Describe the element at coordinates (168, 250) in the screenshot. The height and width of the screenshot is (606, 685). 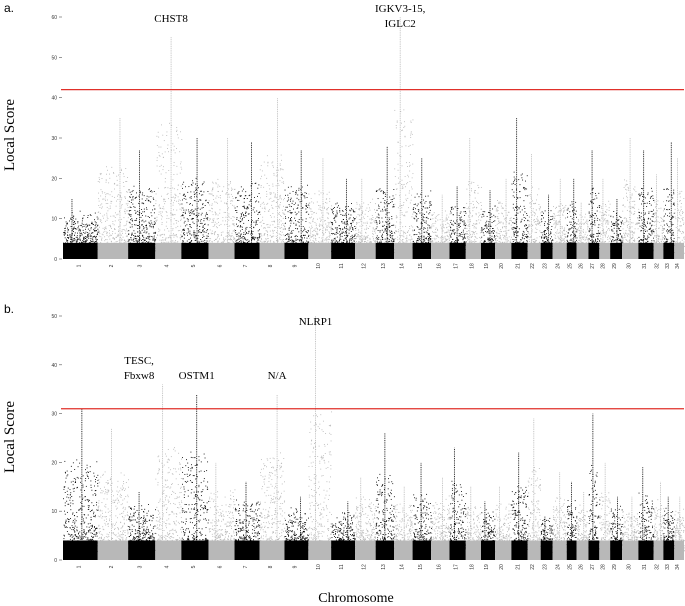
I see `snp-point-band` at that location.